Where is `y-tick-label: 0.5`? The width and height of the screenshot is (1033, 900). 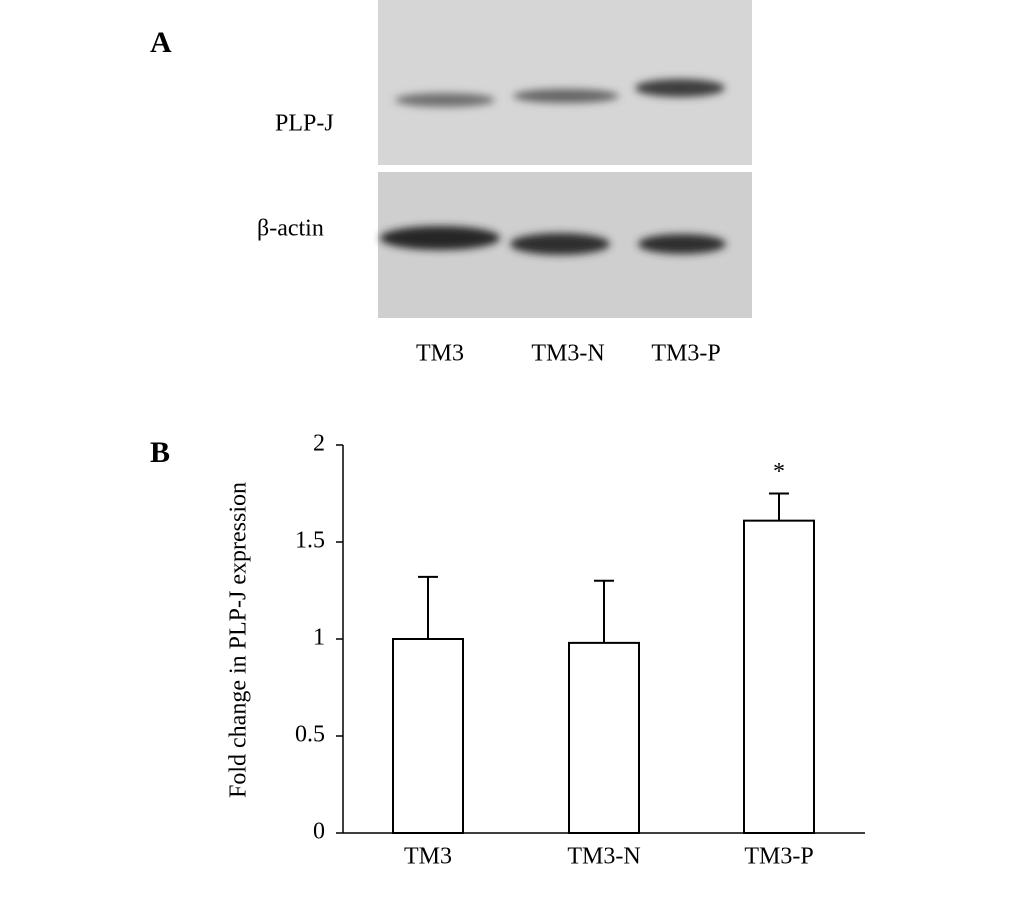
y-tick-label: 0.5 is located at coordinates (310, 735).